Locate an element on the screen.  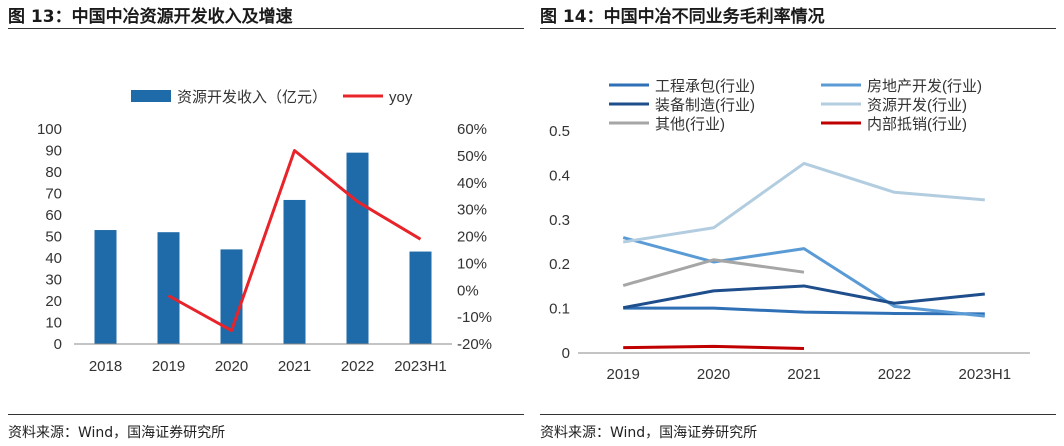
y-tick-label: 0.3 is located at coordinates (559, 220).